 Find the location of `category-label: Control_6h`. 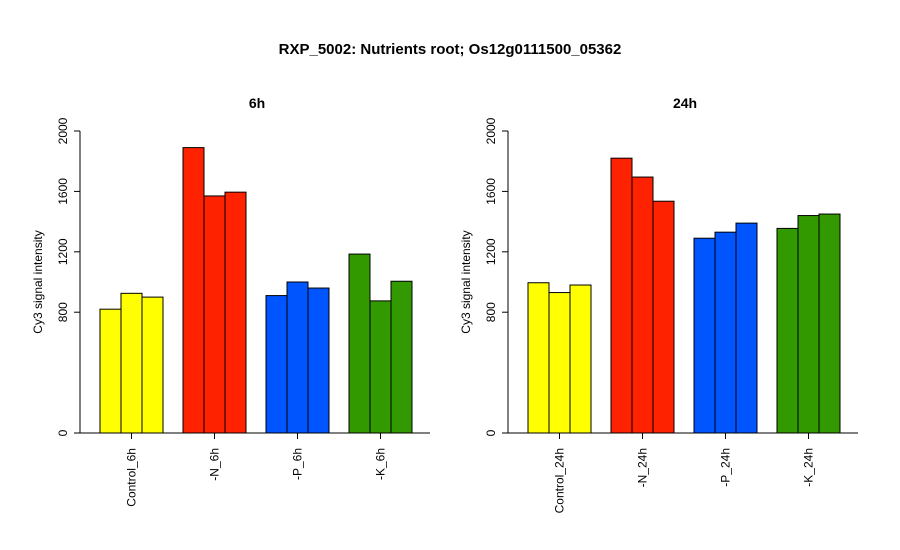

category-label: Control_6h is located at coordinates (132, 477).